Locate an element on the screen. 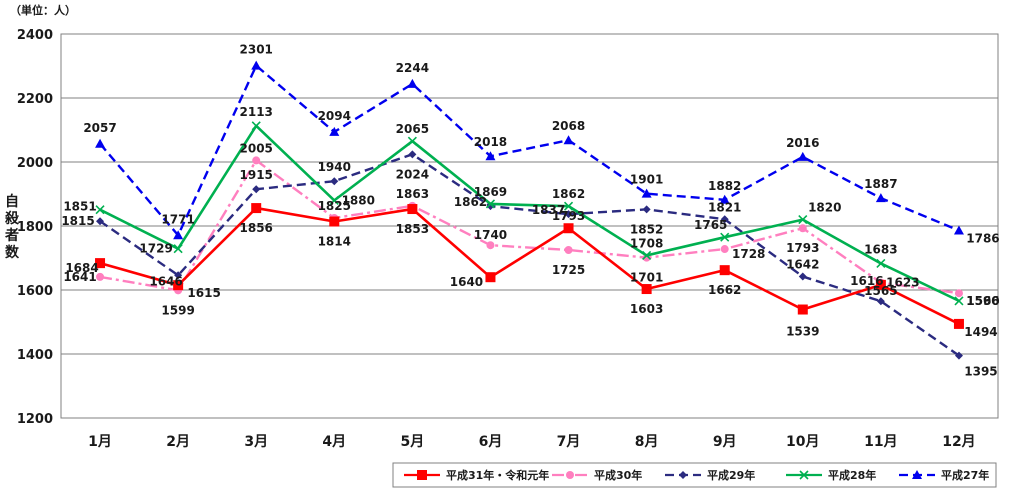  x-tick-label: 9月 is located at coordinates (725, 442).